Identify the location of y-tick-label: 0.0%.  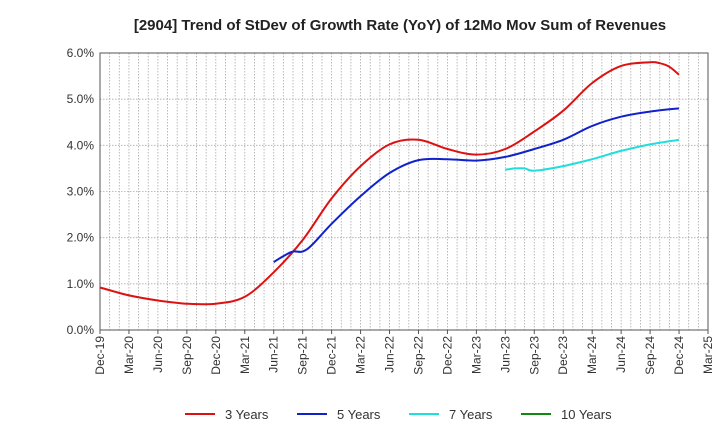
(81, 330).